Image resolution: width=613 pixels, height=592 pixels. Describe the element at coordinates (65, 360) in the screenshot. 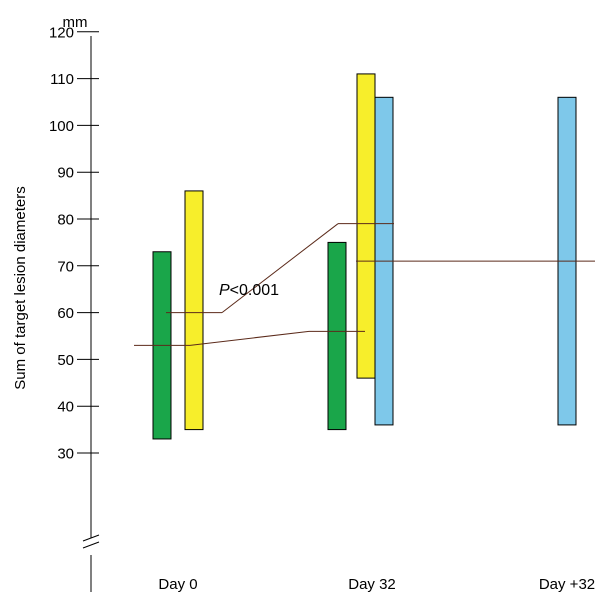

I see `y-tick-label-50: 50` at that location.